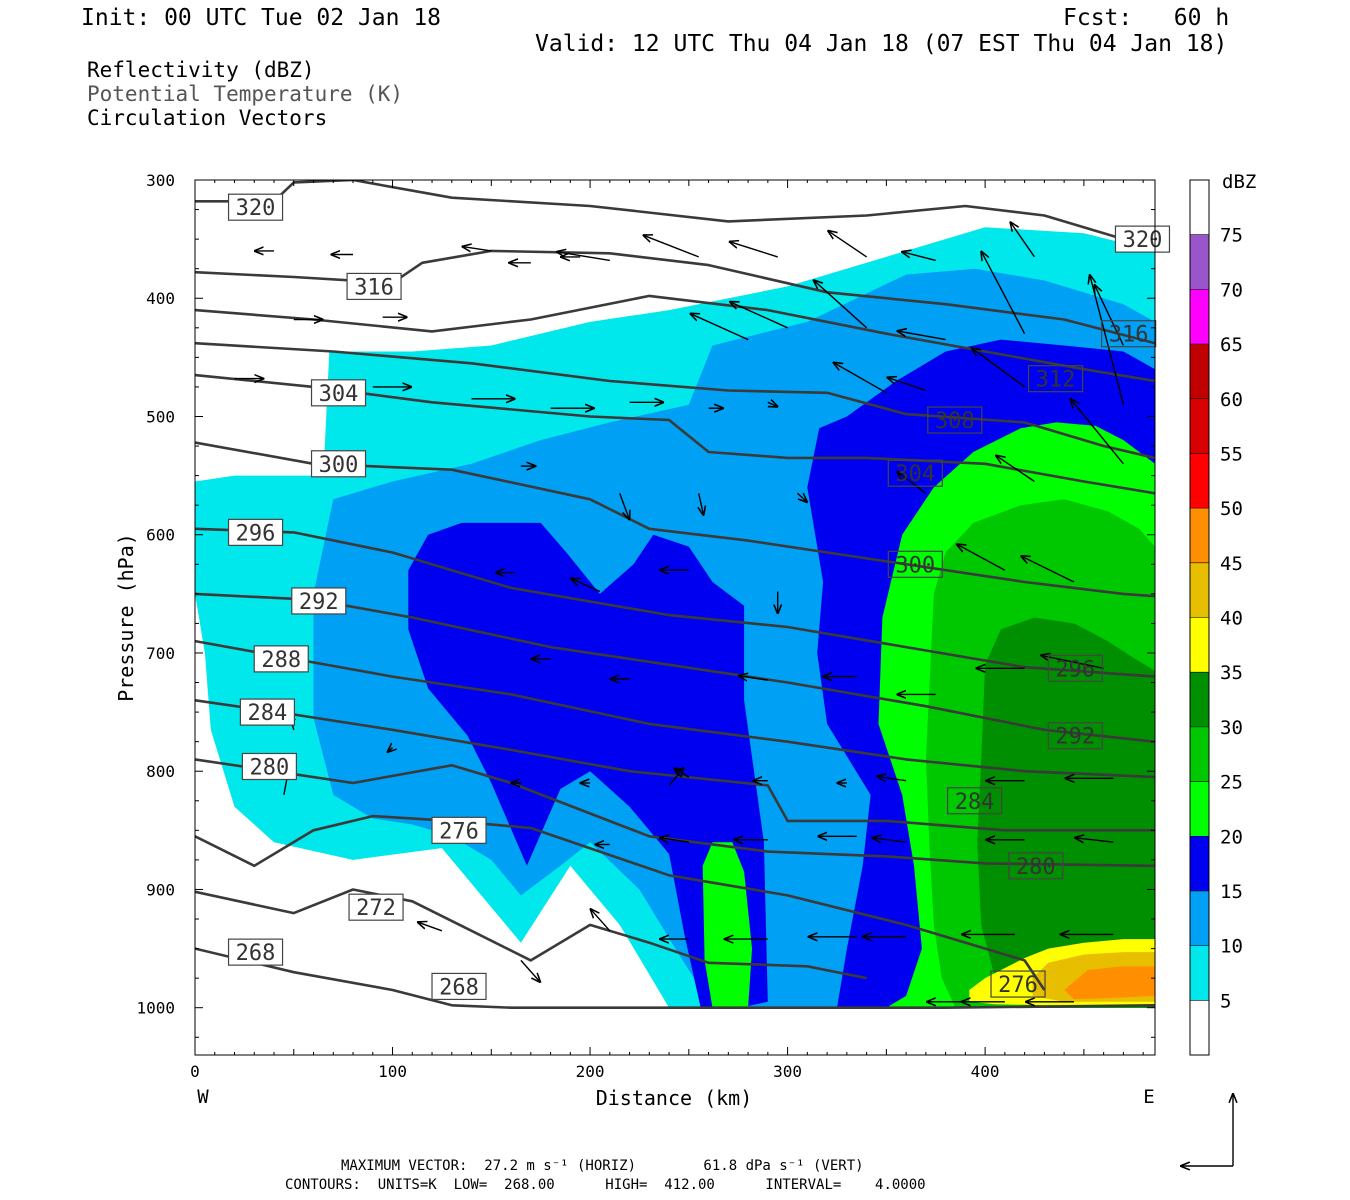  I want to click on svg-text: 304, so click(339, 394).